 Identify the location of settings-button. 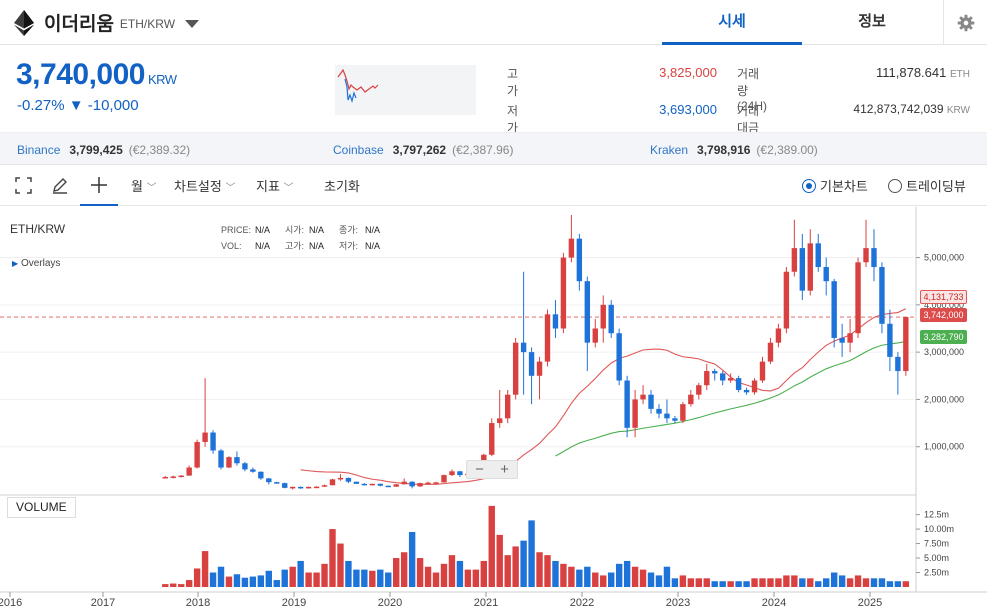
(965, 22).